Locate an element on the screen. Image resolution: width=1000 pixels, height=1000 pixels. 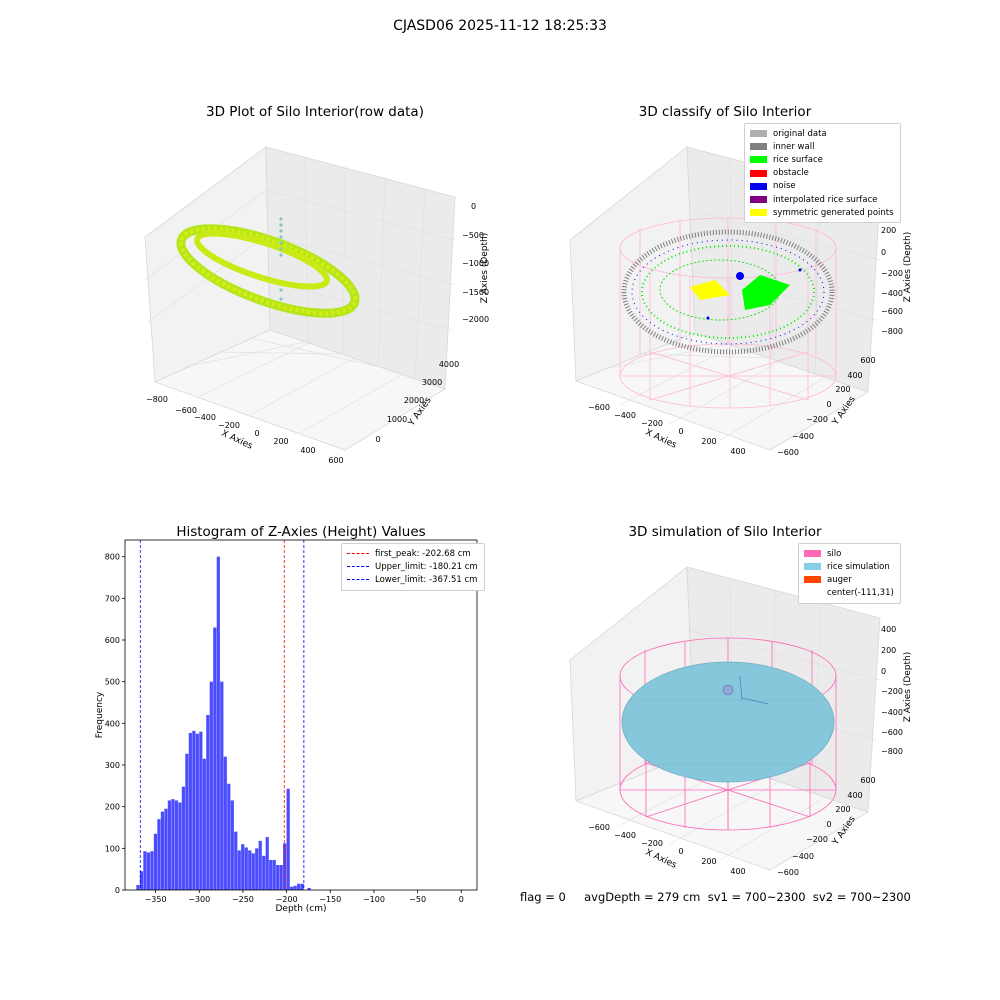
histogram-legend-item: Upper_limit: -180.21 cm is located at coordinates (412, 566).